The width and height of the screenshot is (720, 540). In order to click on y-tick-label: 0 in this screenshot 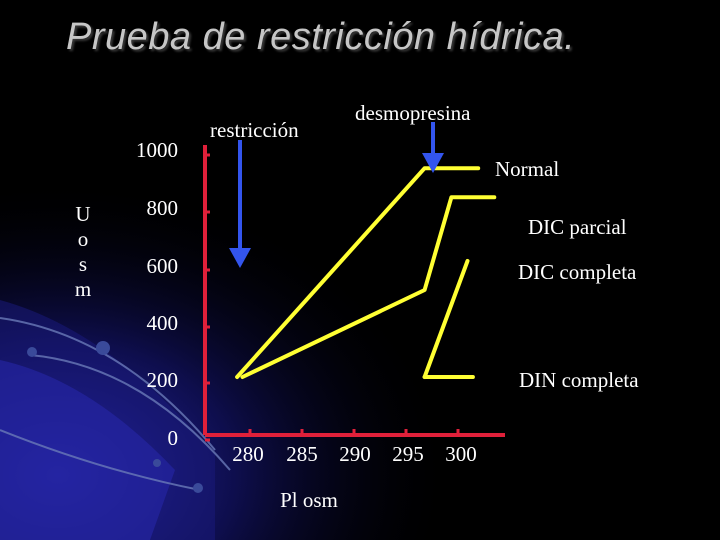, I will do `click(173, 438)`.